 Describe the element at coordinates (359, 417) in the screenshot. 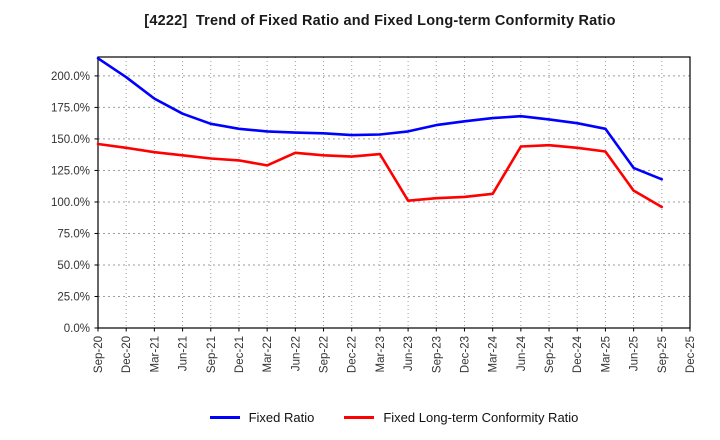

I see `fixed-lt-conformity-line-icon` at that location.